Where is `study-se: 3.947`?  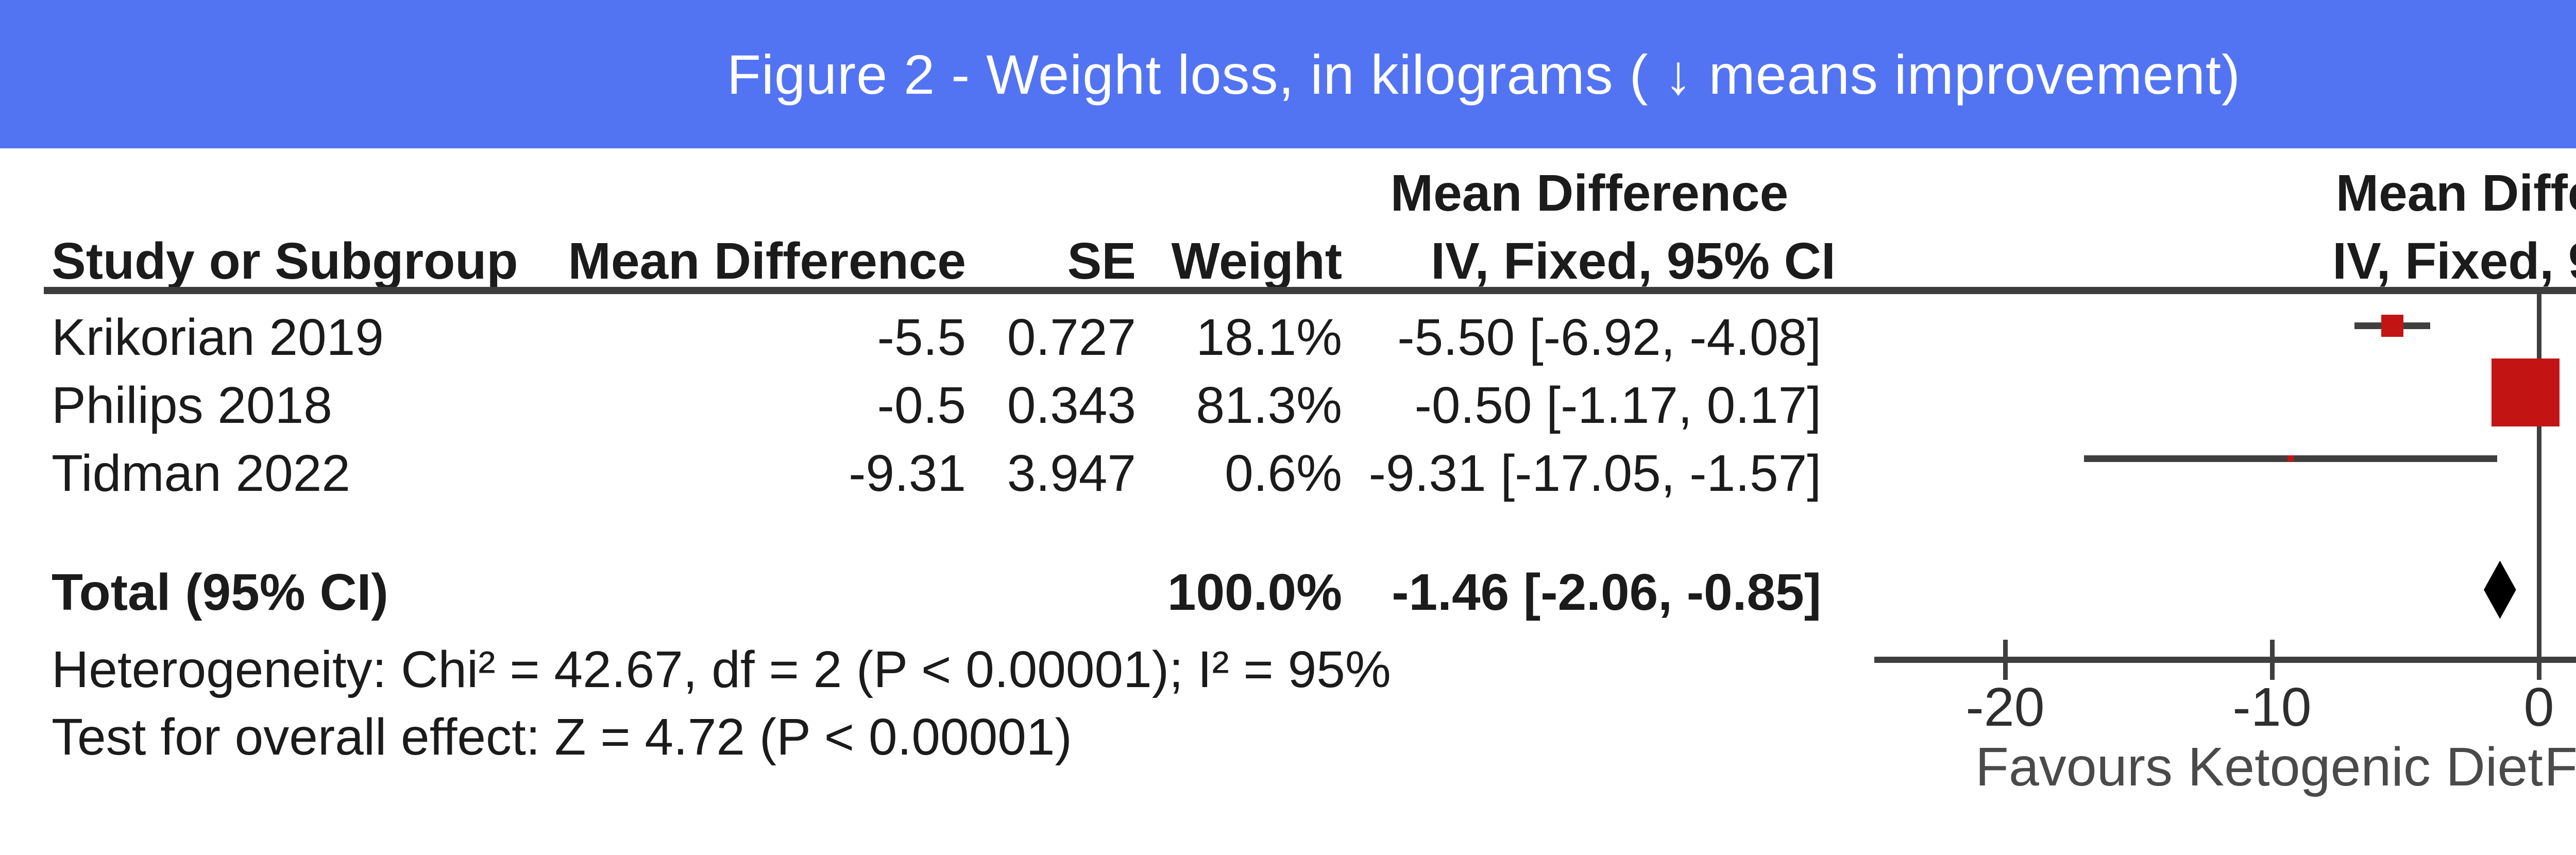 study-se: 3.947 is located at coordinates (1071, 473).